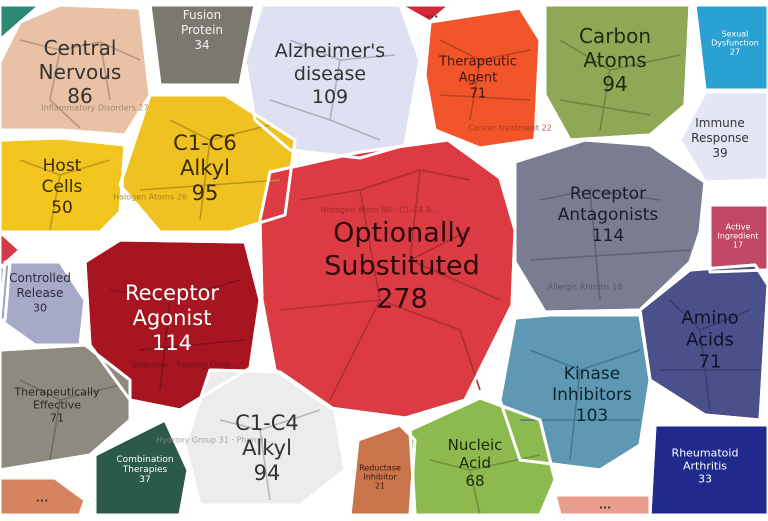 This screenshot has width=768, height=521. Describe the element at coordinates (380, 486) in the screenshot. I see `cell-count: 21` at that location.